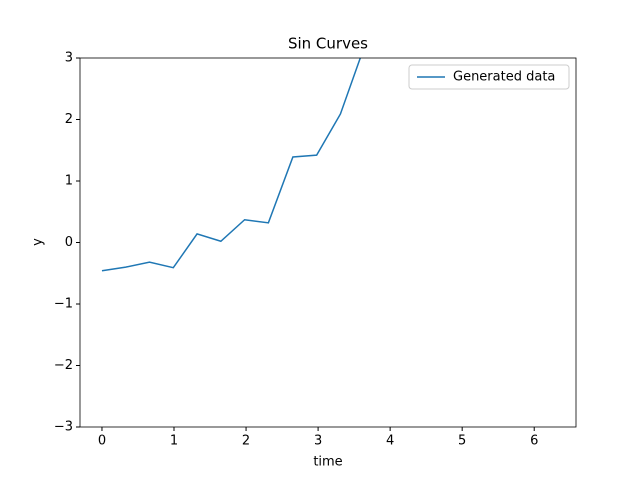  I want to click on y-tick-label: −2, so click(63, 365).